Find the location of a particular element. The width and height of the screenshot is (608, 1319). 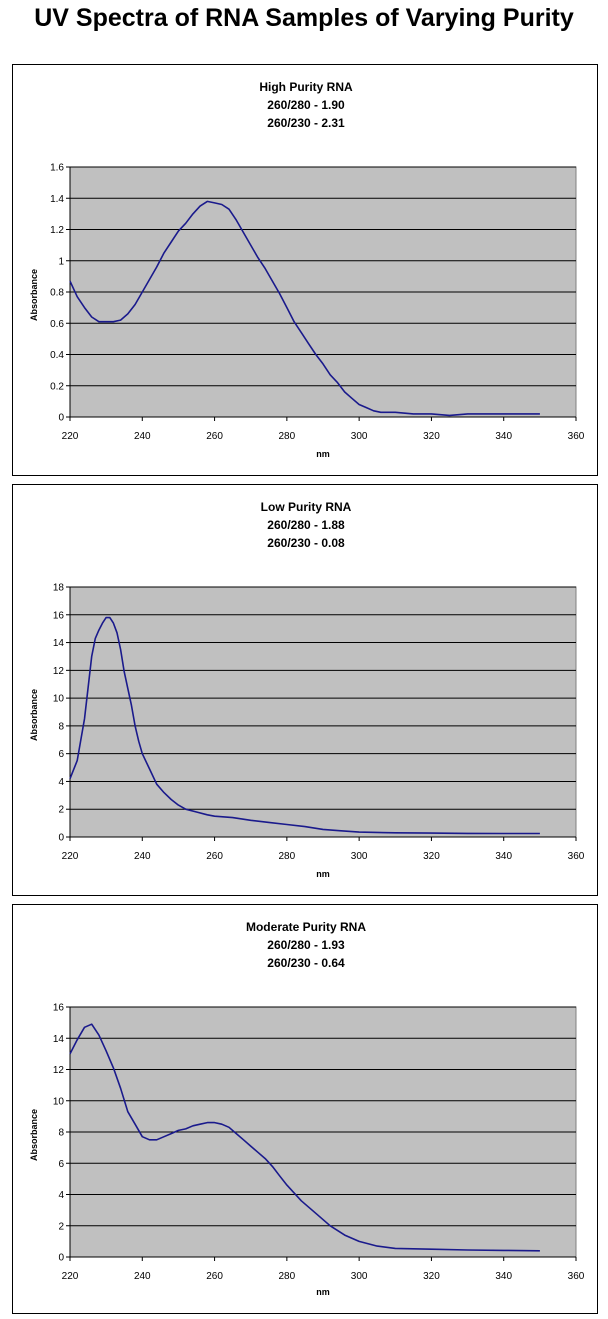

y-tick-label: 1.2 is located at coordinates (57, 230).